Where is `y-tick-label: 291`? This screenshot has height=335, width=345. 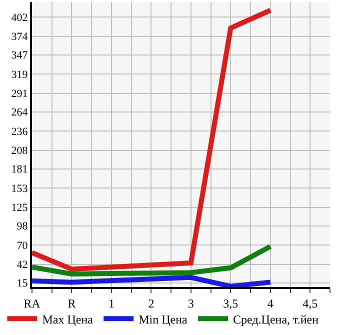 y-tick-label: 291 is located at coordinates (19, 94).